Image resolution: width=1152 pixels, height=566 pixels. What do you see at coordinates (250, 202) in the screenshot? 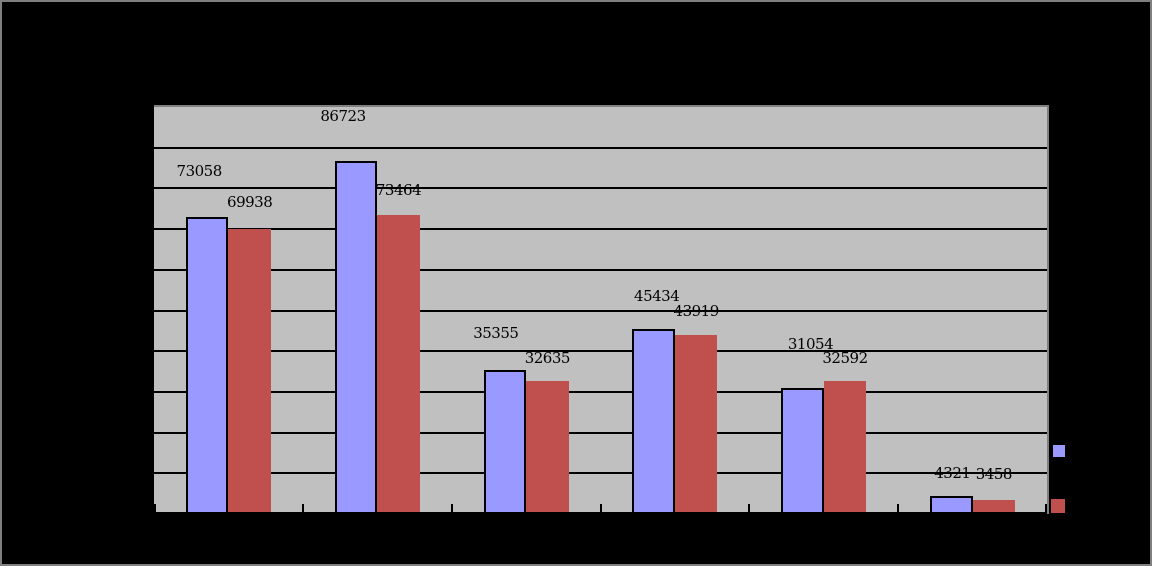
I see `data-label-red-series-category-1: 69938` at bounding box center [250, 202].